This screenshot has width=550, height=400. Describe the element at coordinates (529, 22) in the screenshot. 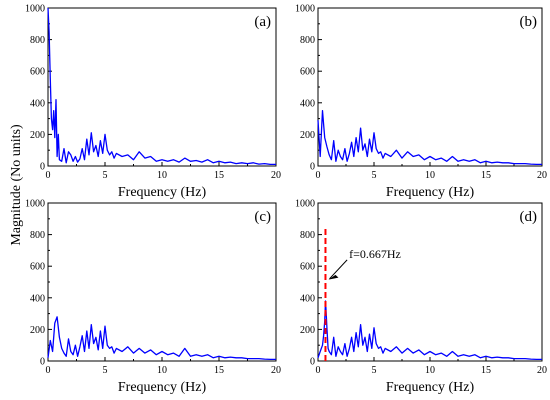

I see `panel-label: (b)` at that location.